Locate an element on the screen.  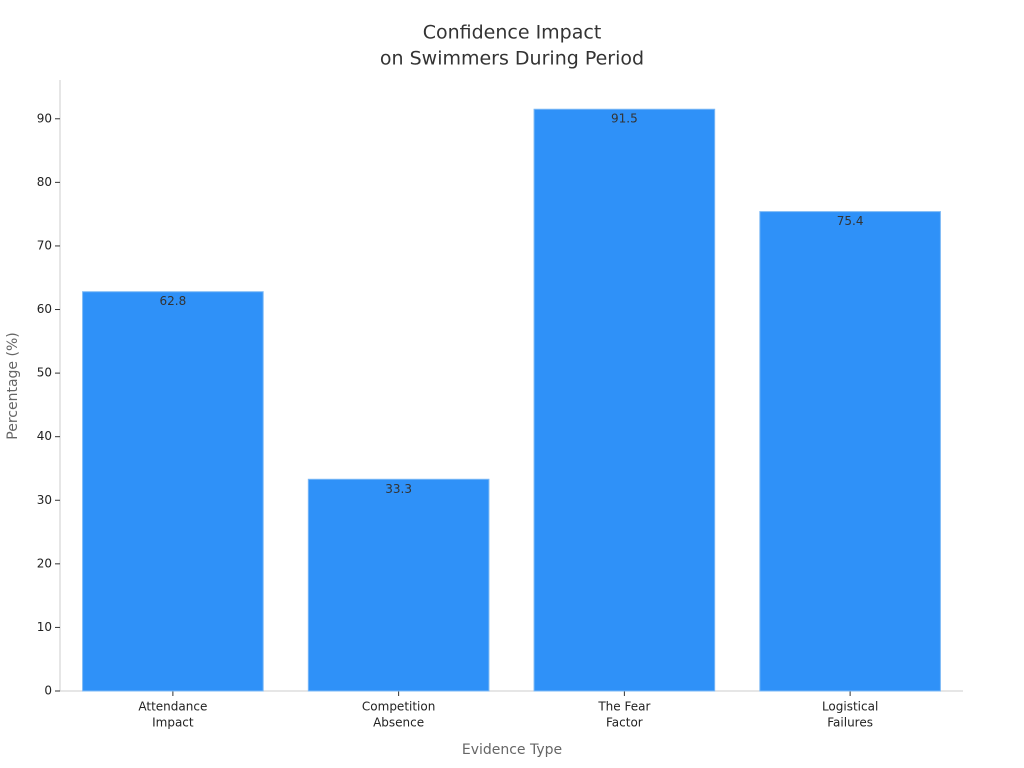
y-tick-label: 0 is located at coordinates (48, 691).